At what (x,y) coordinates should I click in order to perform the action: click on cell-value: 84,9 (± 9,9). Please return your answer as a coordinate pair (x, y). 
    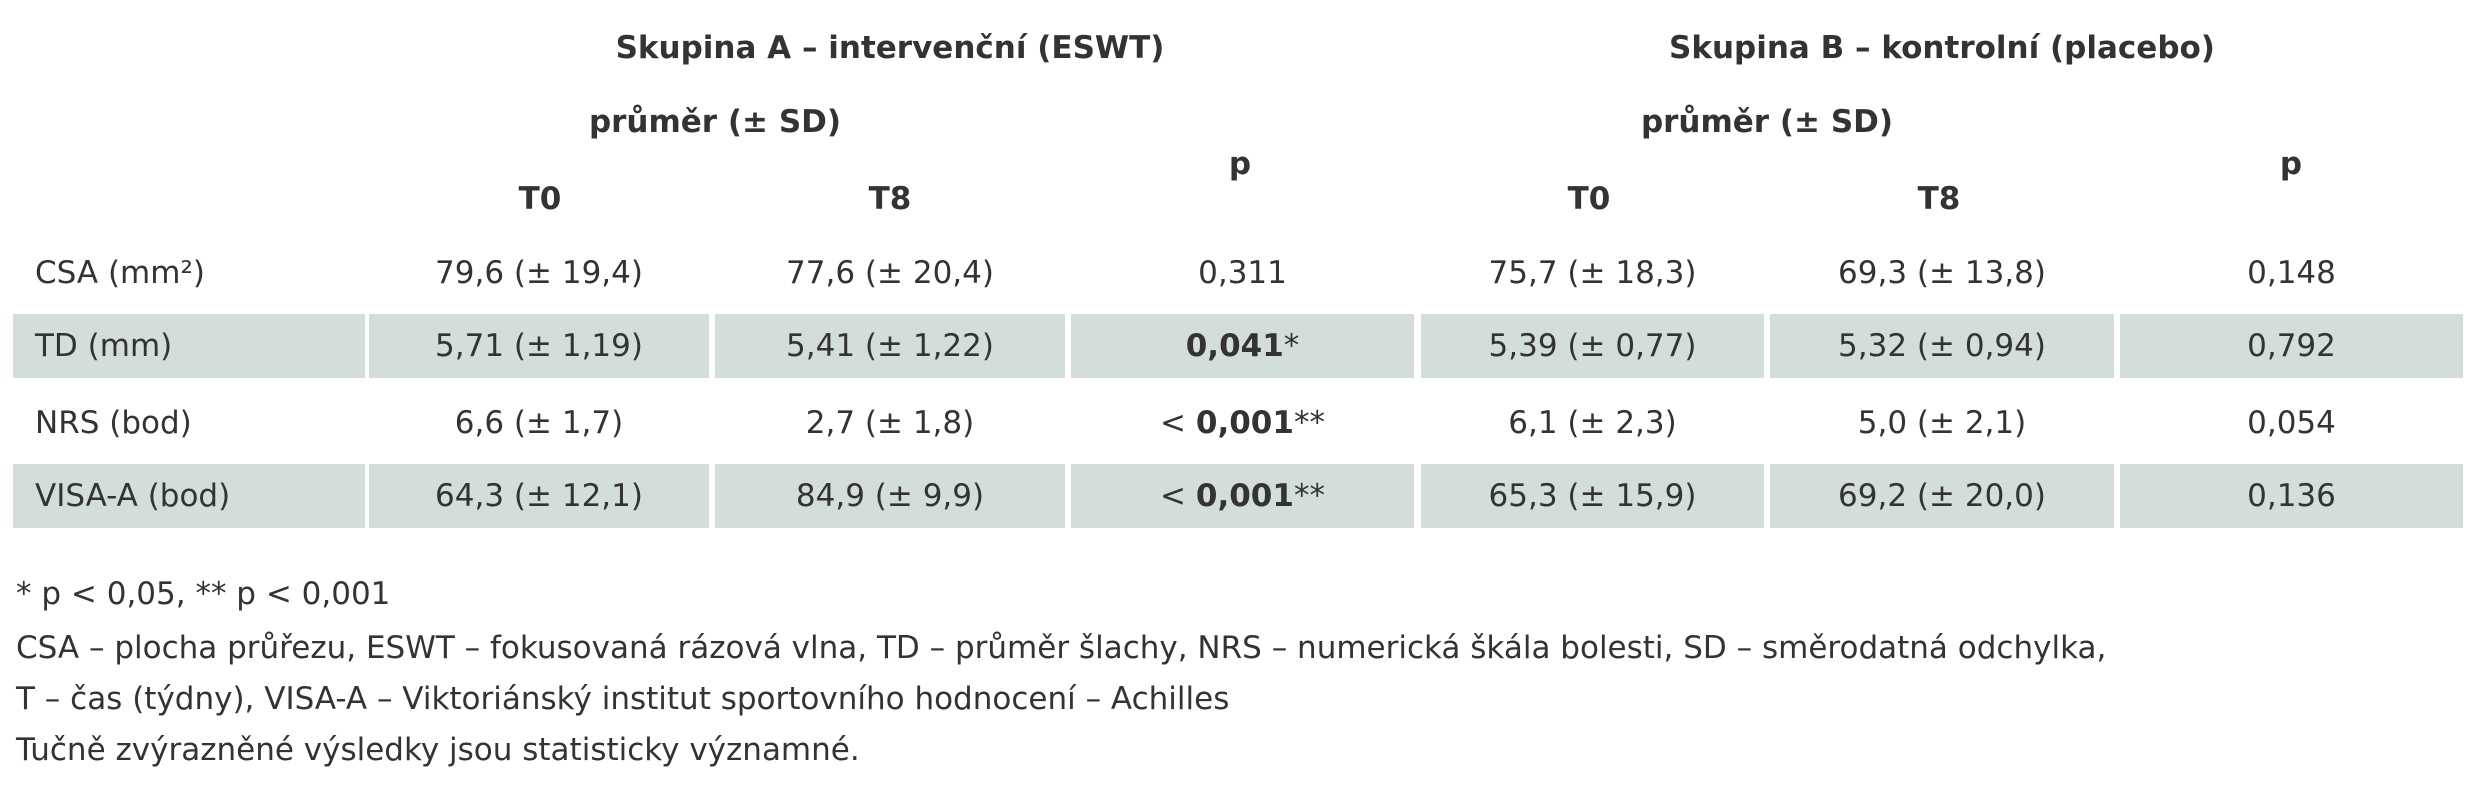
    Looking at the image, I should click on (890, 496).